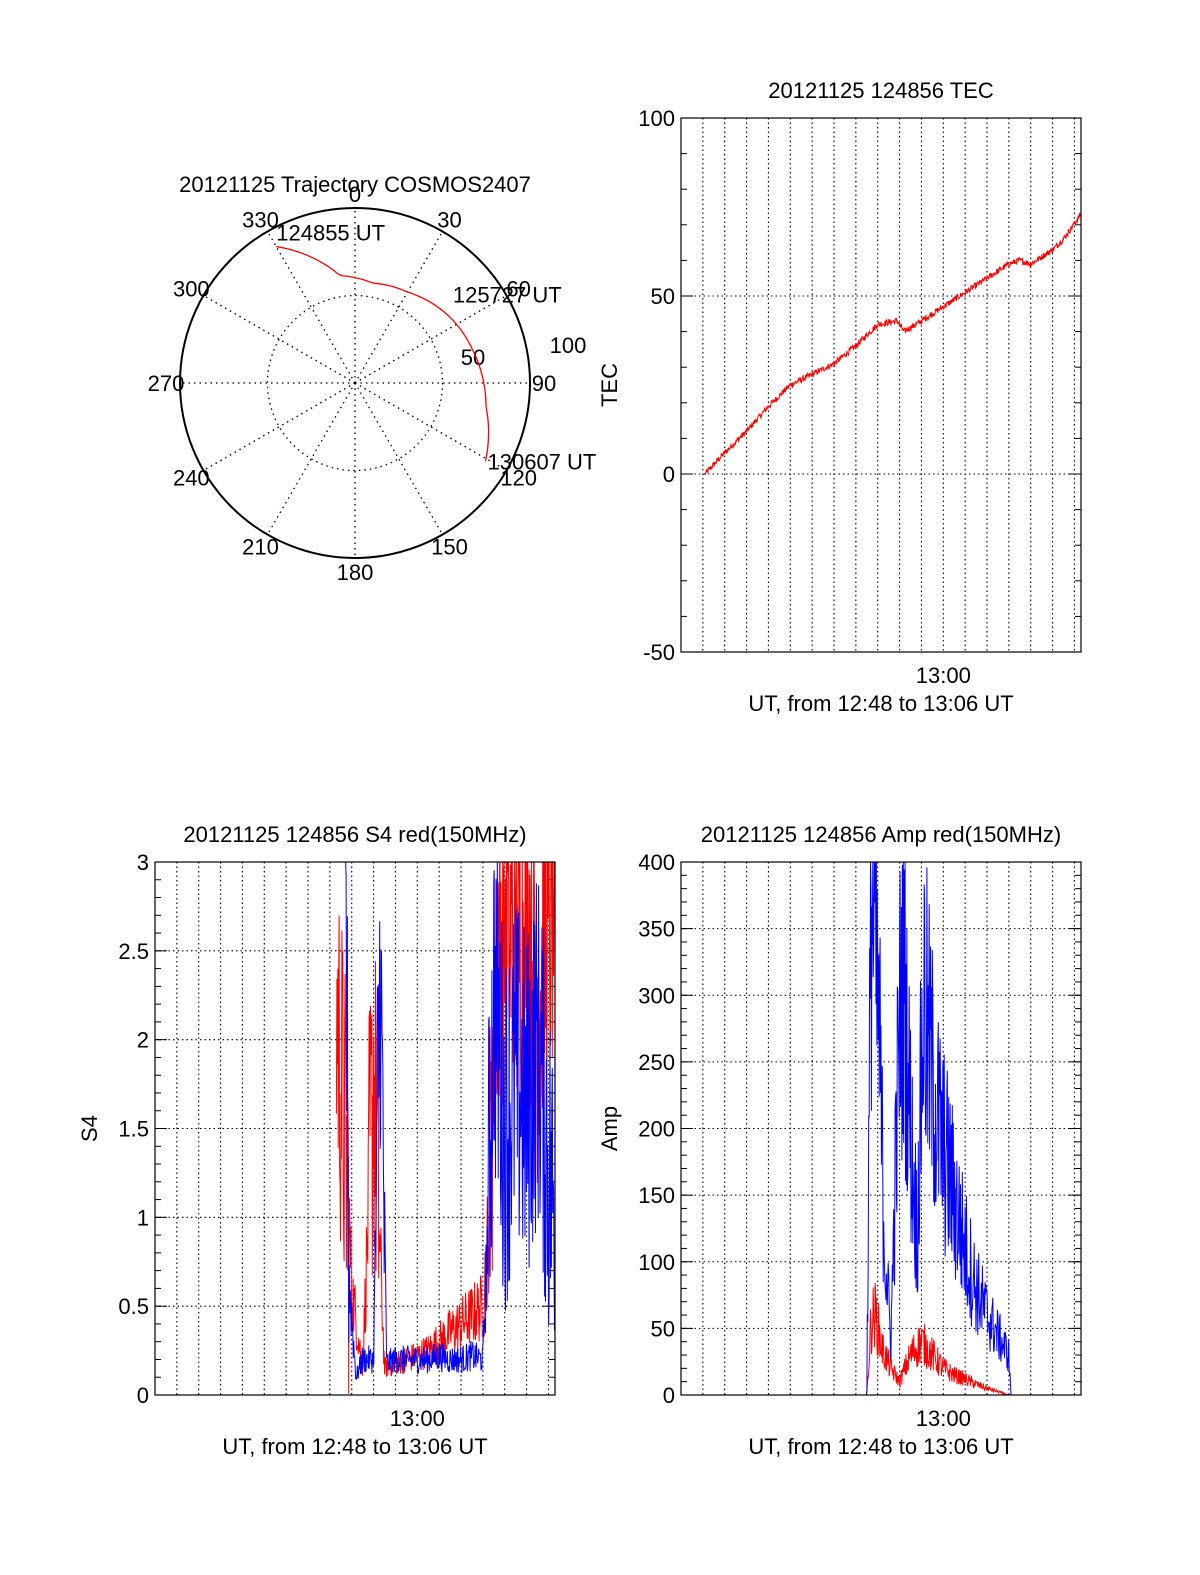 This screenshot has height=1575, width=1200. What do you see at coordinates (656, 1195) in the screenshot?
I see `y-tick-label: 150` at bounding box center [656, 1195].